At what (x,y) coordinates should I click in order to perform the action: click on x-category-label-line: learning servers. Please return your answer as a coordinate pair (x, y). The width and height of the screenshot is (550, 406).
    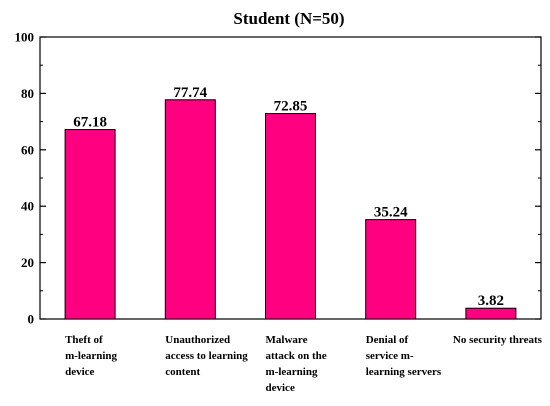
    Looking at the image, I should click on (404, 372).